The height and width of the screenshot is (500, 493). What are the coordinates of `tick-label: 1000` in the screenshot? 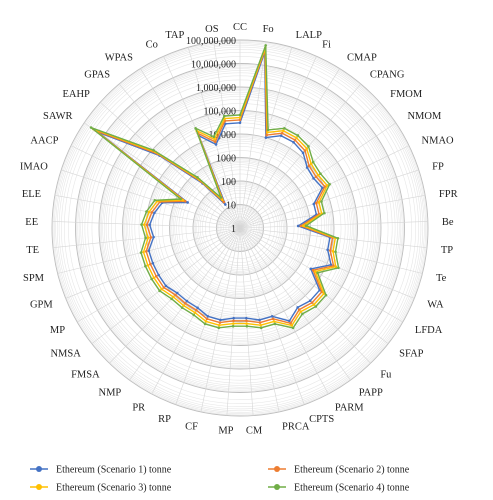 It's located at (226, 159).